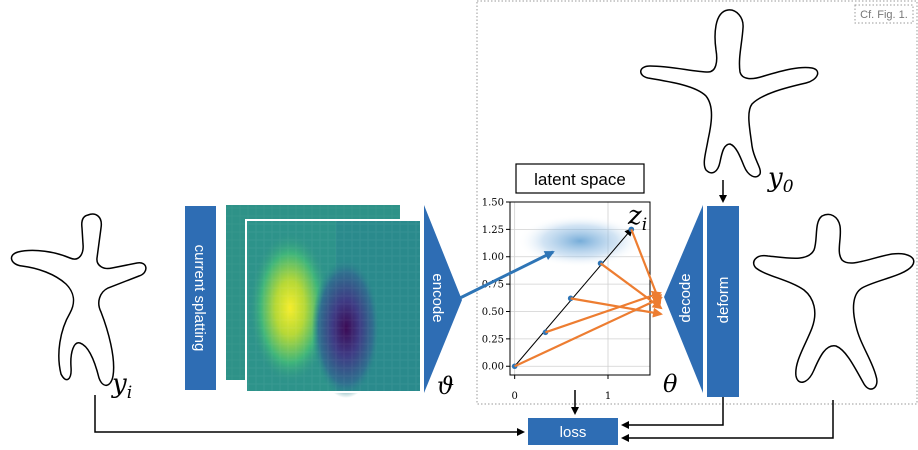  I want to click on current-splatting-block, so click(200, 298).